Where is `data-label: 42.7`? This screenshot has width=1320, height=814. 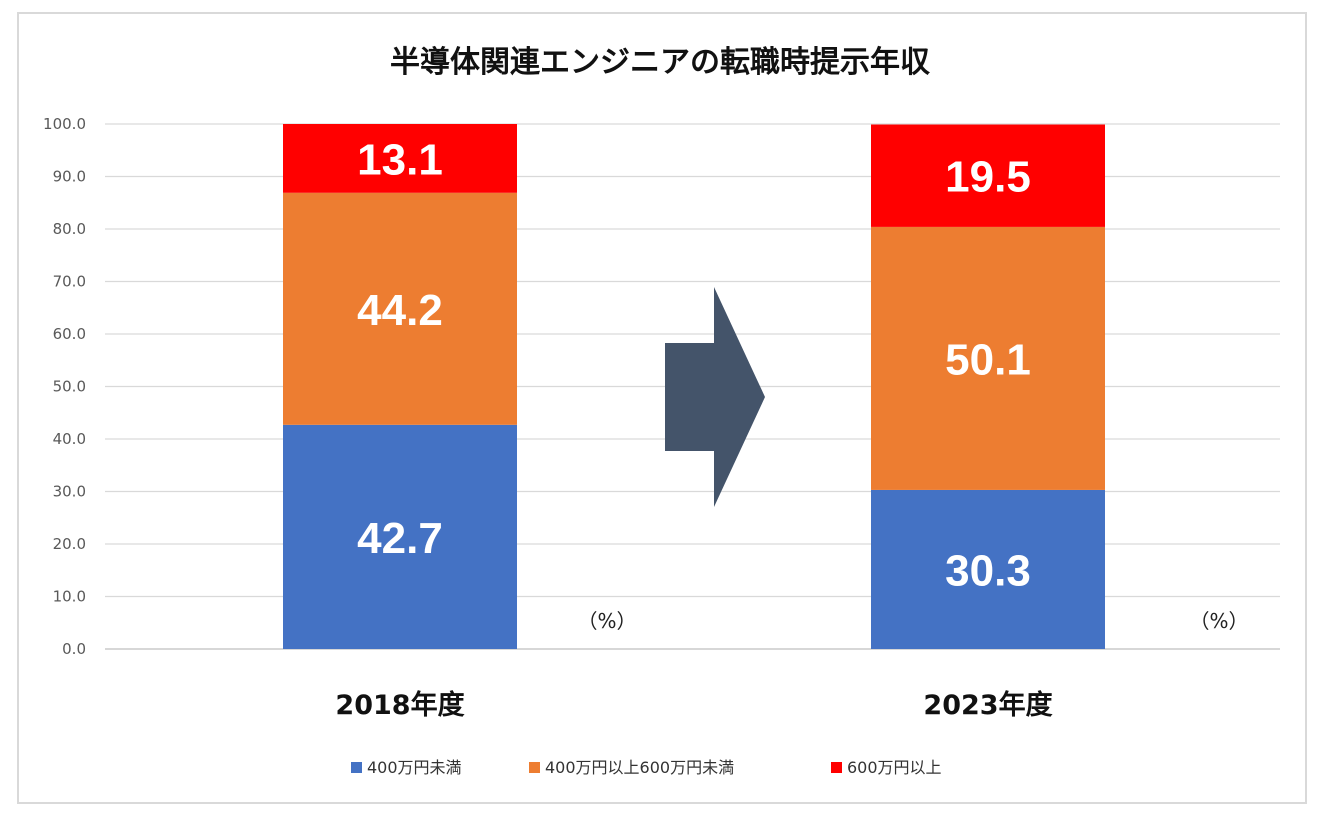
data-label: 42.7 is located at coordinates (400, 538).